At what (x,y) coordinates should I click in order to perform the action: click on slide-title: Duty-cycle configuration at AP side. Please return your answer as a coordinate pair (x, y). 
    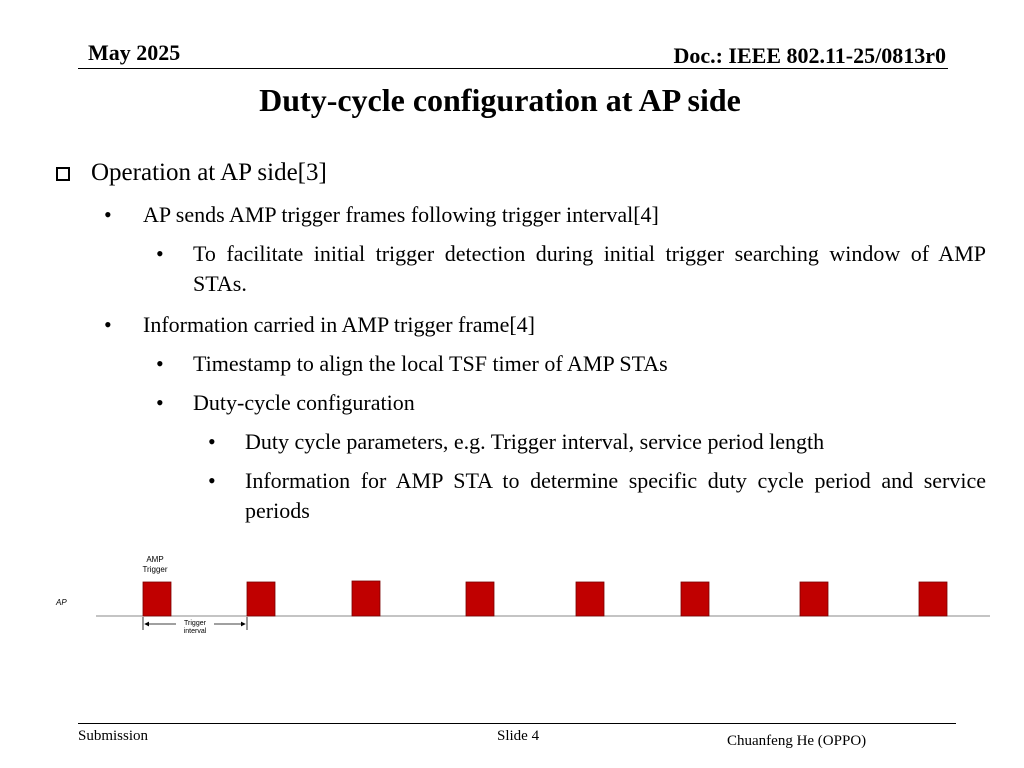
    Looking at the image, I should click on (500, 100).